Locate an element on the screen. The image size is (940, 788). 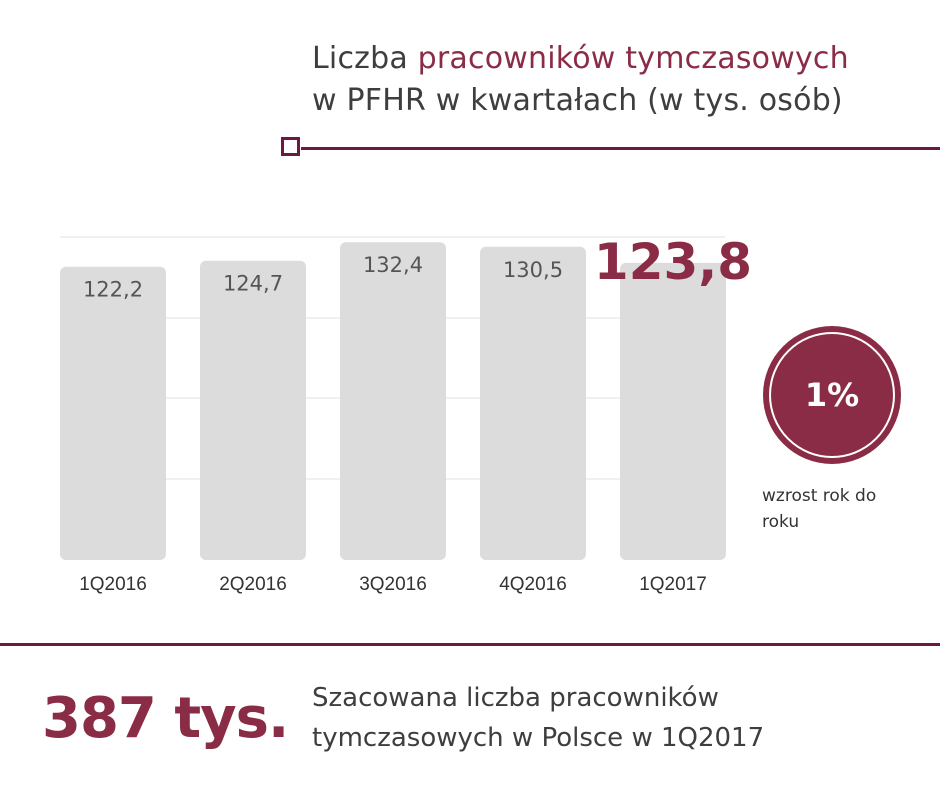
growth-label: wzrost rok do roku is located at coordinates (819, 509).